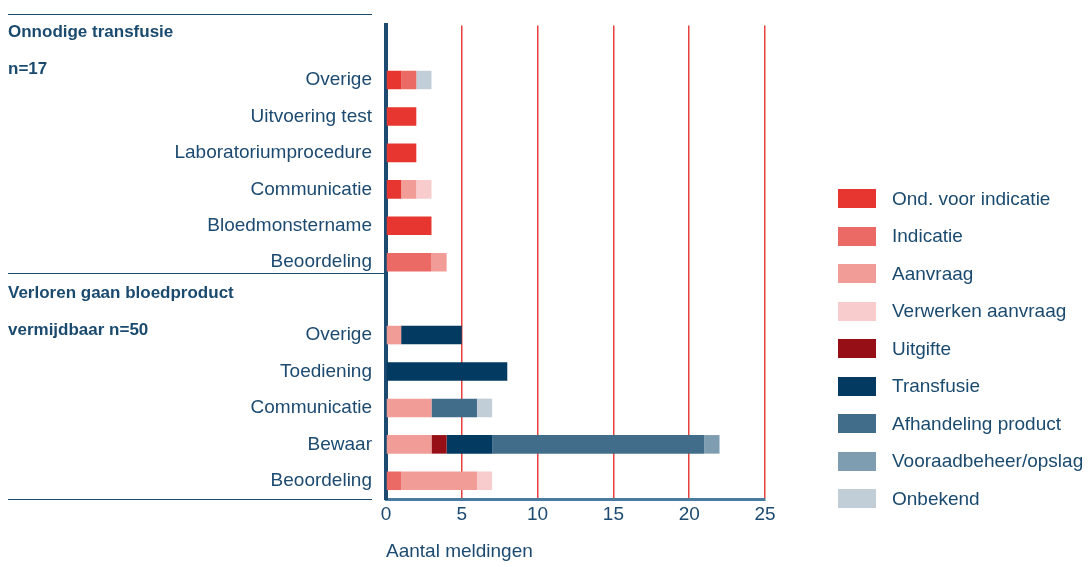  I want to click on legend-label: Ond. voor indicatie, so click(971, 198).